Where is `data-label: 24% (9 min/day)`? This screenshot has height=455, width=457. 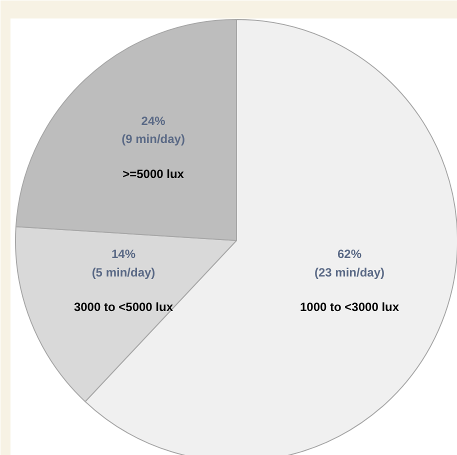
data-label: 24% (9 min/day) is located at coordinates (153, 130).